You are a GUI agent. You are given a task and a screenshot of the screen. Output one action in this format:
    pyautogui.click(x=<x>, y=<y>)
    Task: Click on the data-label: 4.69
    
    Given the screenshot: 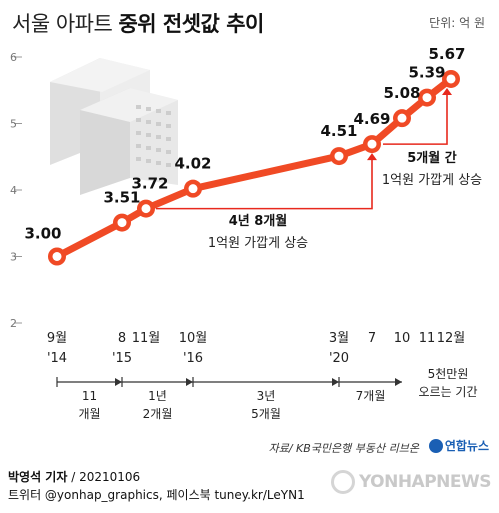 What is the action you would take?
    pyautogui.click(x=371, y=119)
    